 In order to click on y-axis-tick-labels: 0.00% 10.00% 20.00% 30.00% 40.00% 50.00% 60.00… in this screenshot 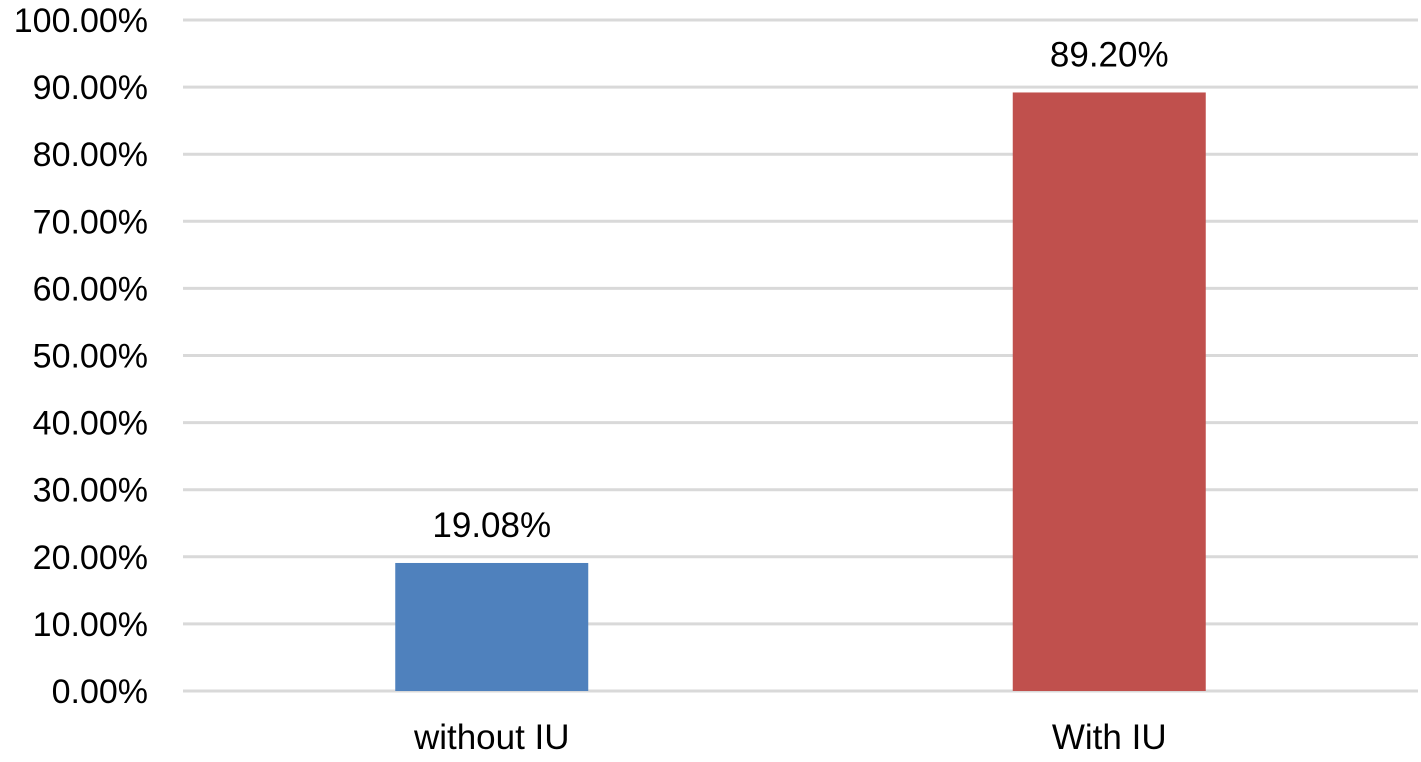, I will do `click(81, 356)`.